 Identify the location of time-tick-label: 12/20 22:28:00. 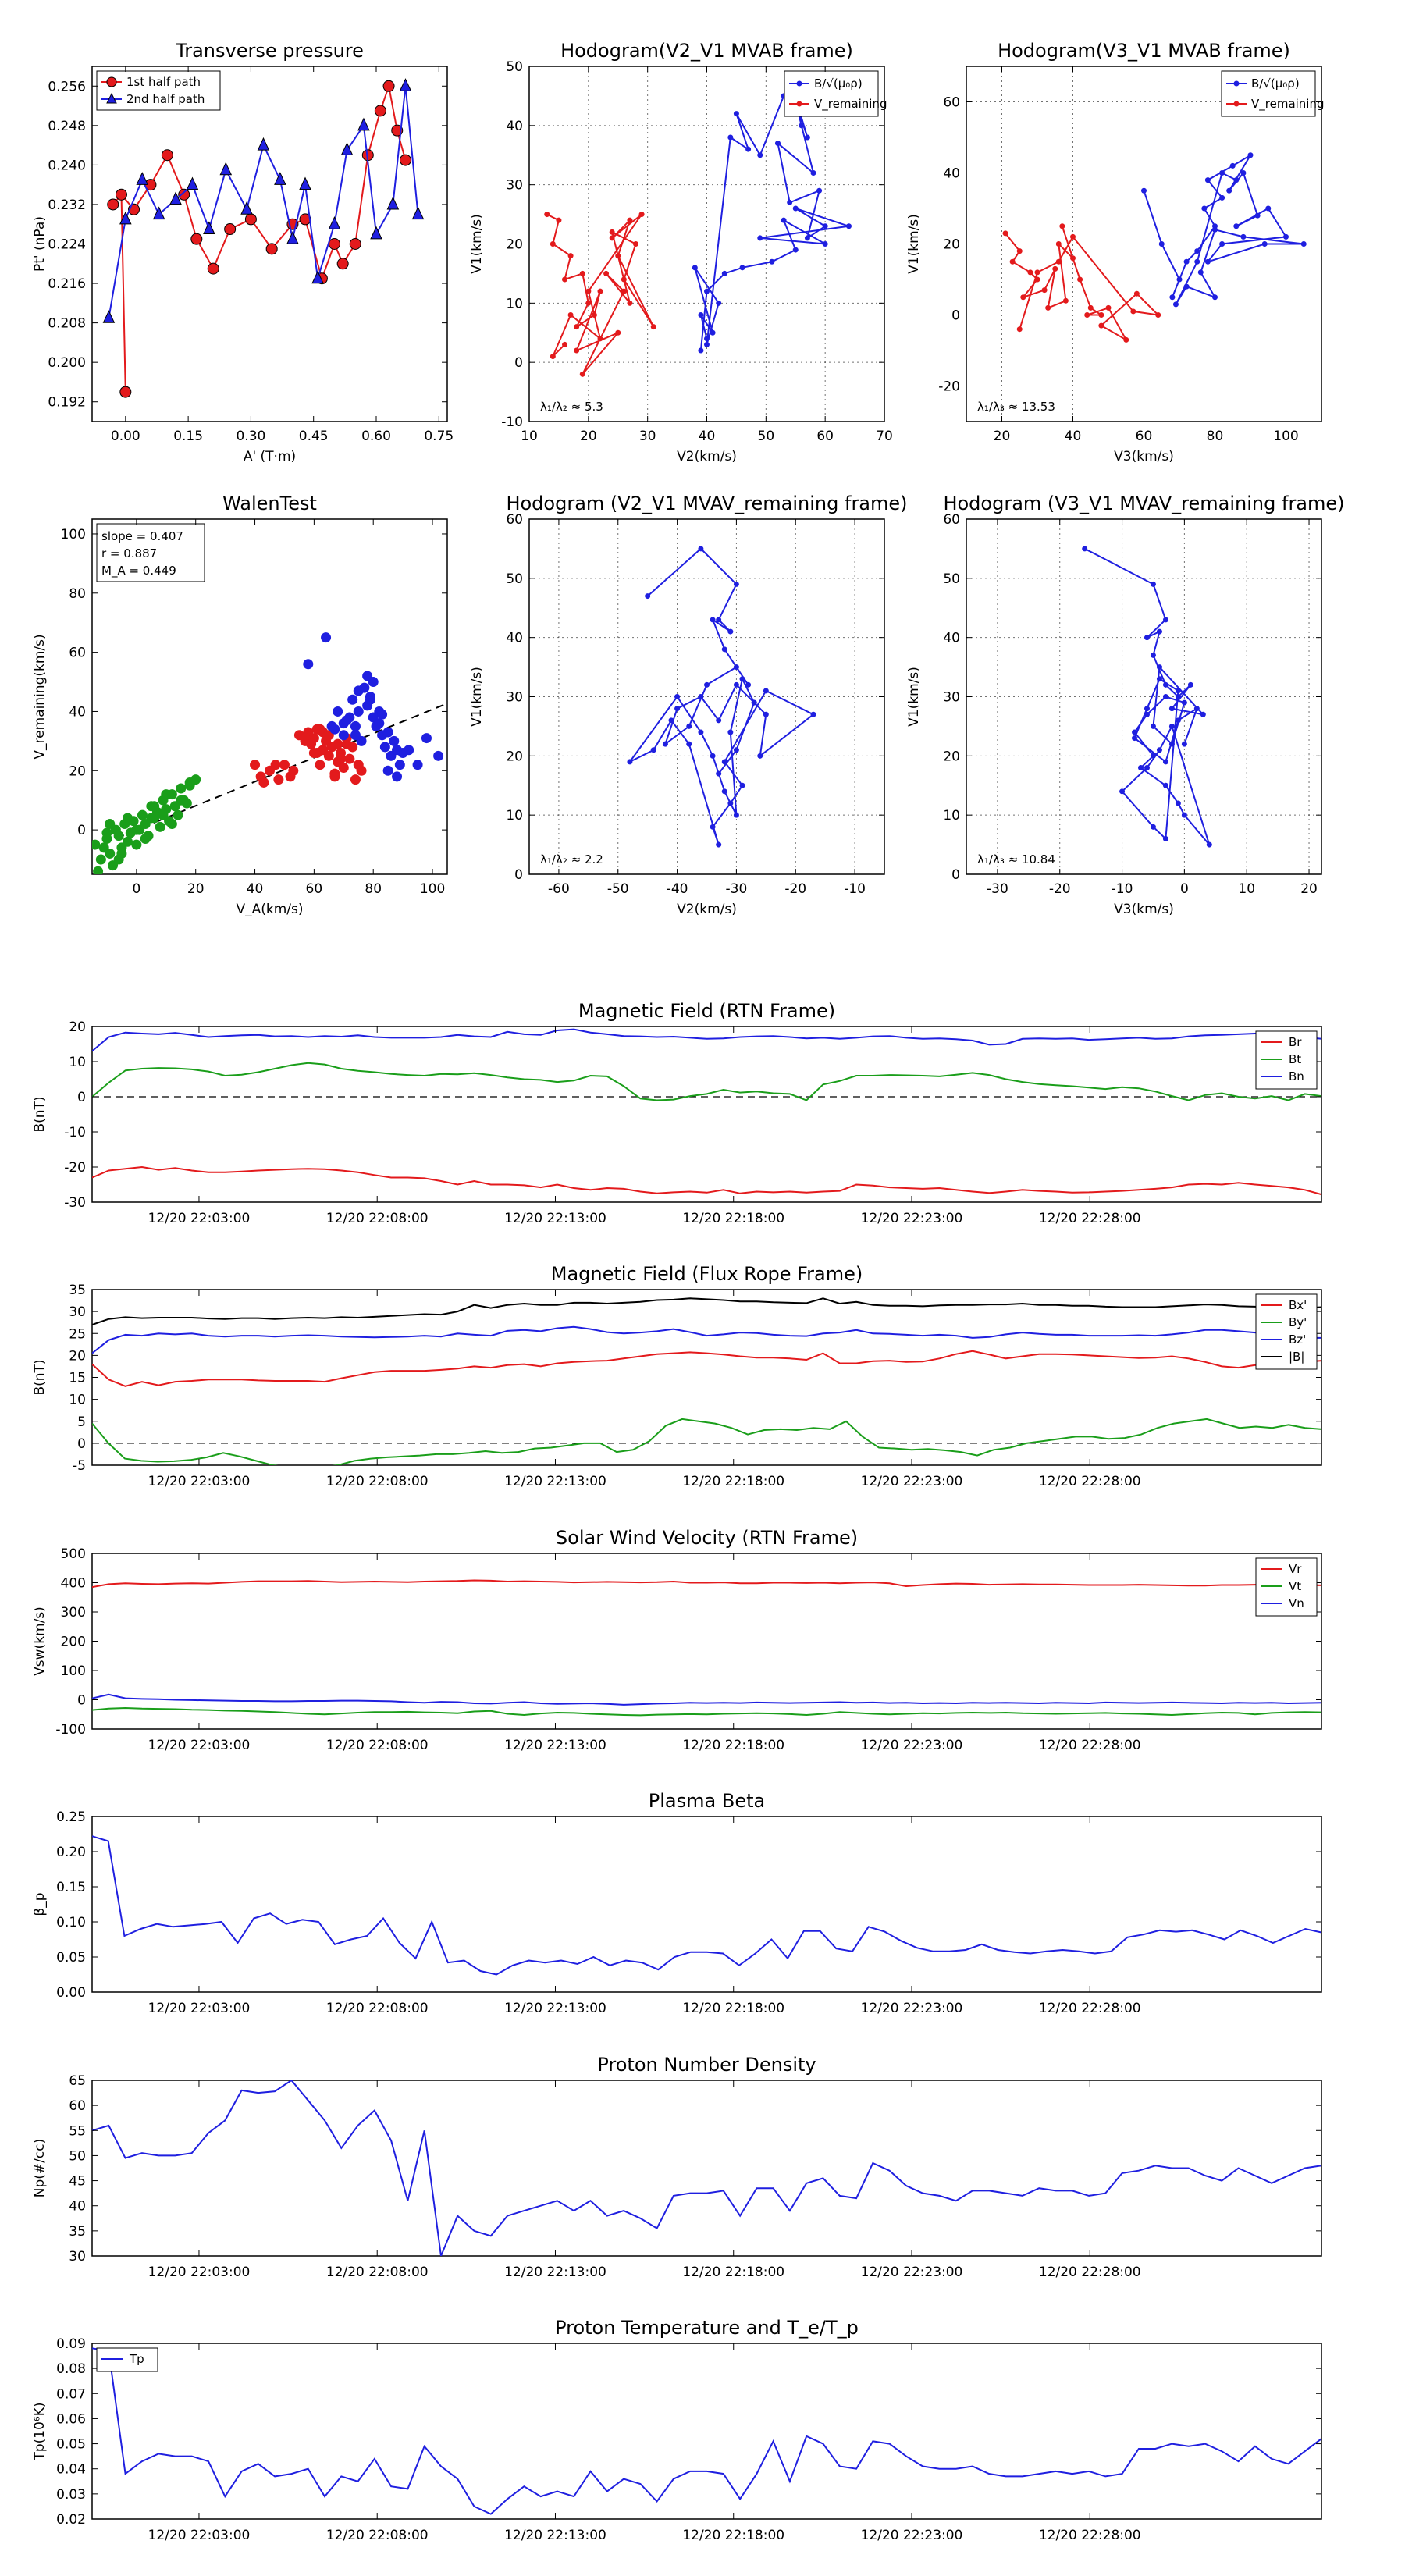
(1090, 1218).